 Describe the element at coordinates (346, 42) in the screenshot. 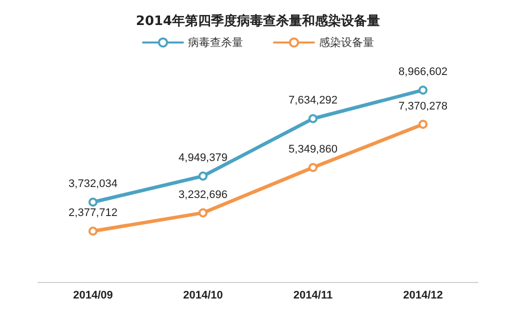

I see `legend-label: 感染设备量` at that location.